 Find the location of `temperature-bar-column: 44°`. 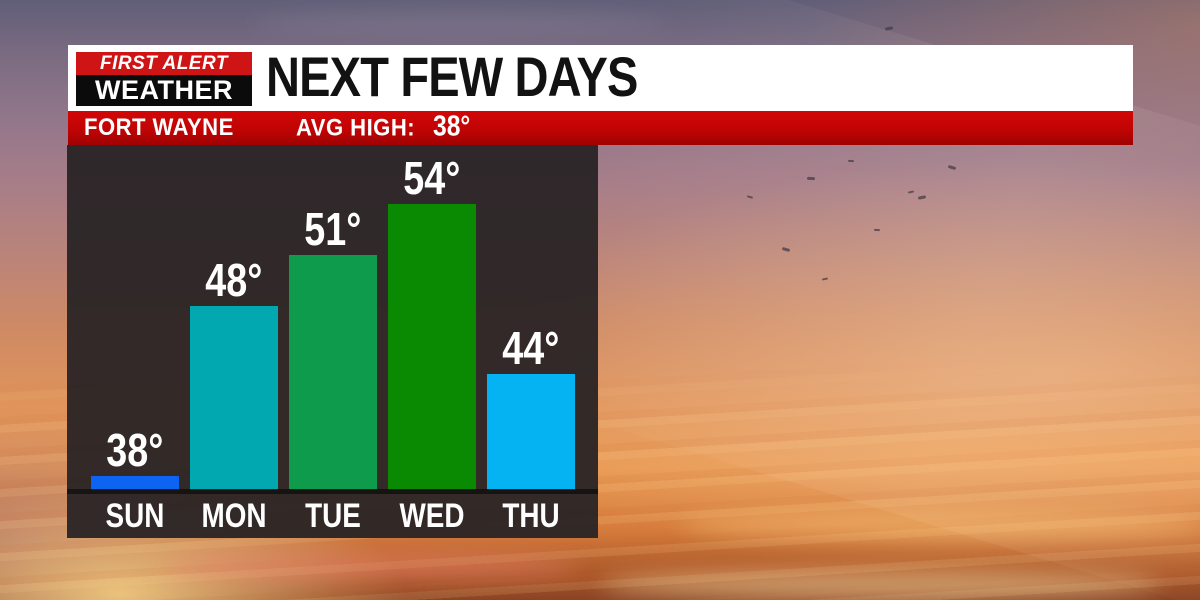

temperature-bar-column: 44° is located at coordinates (530, 406).